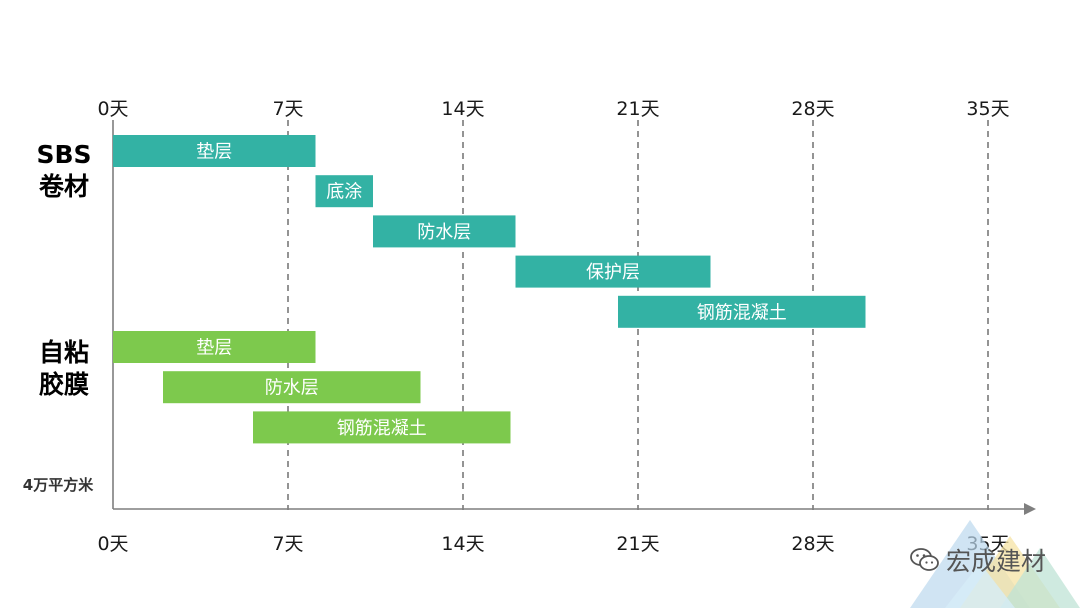  I want to click on bottom-tick-label: 28天, so click(812, 544).